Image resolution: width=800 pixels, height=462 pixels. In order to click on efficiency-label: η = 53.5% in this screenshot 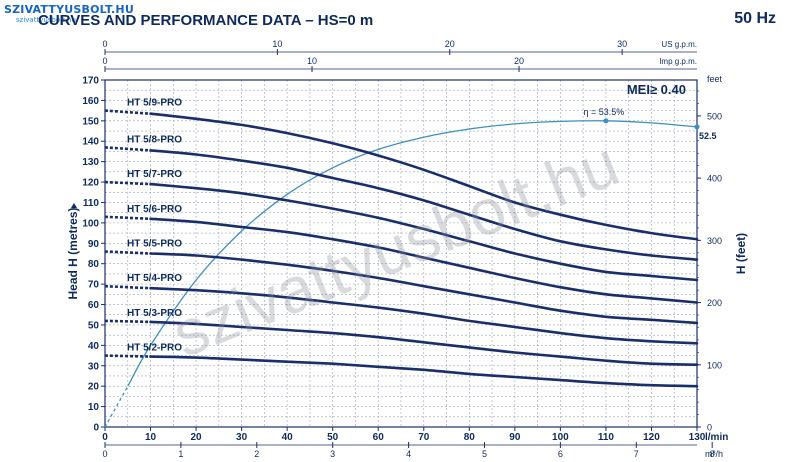, I will do `click(604, 112)`.